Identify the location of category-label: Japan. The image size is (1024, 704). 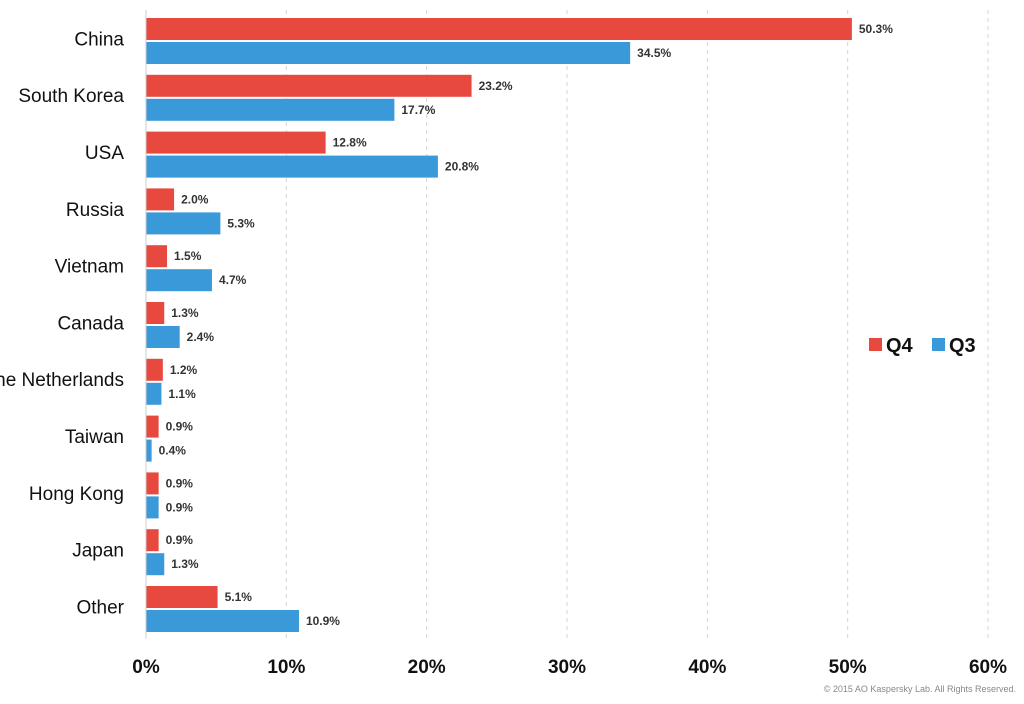
(98, 551).